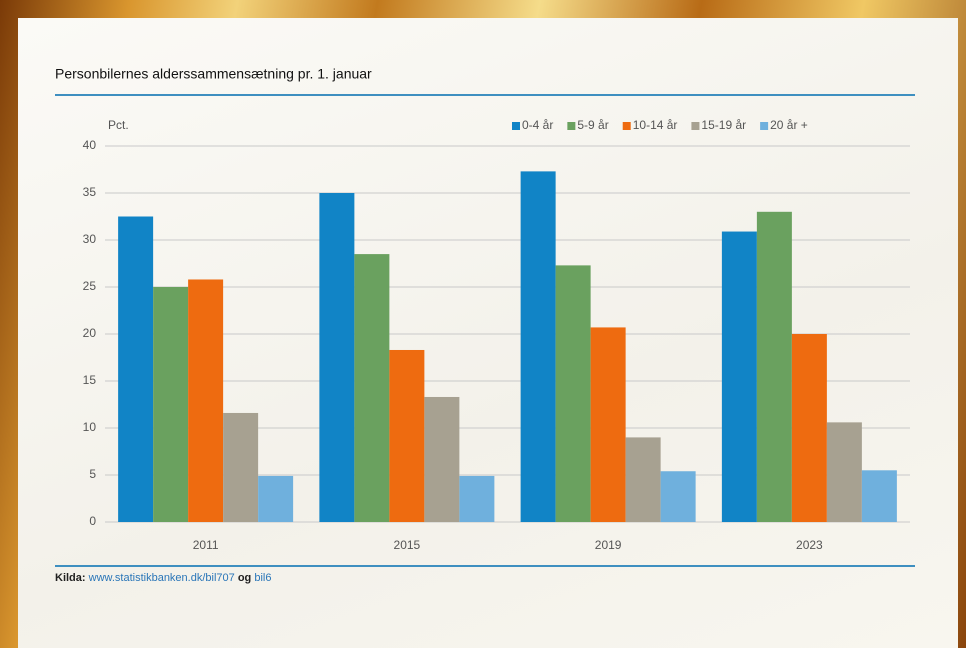 Image resolution: width=966 pixels, height=648 pixels. Describe the element at coordinates (92, 521) in the screenshot. I see `y-tick-label: 0` at that location.